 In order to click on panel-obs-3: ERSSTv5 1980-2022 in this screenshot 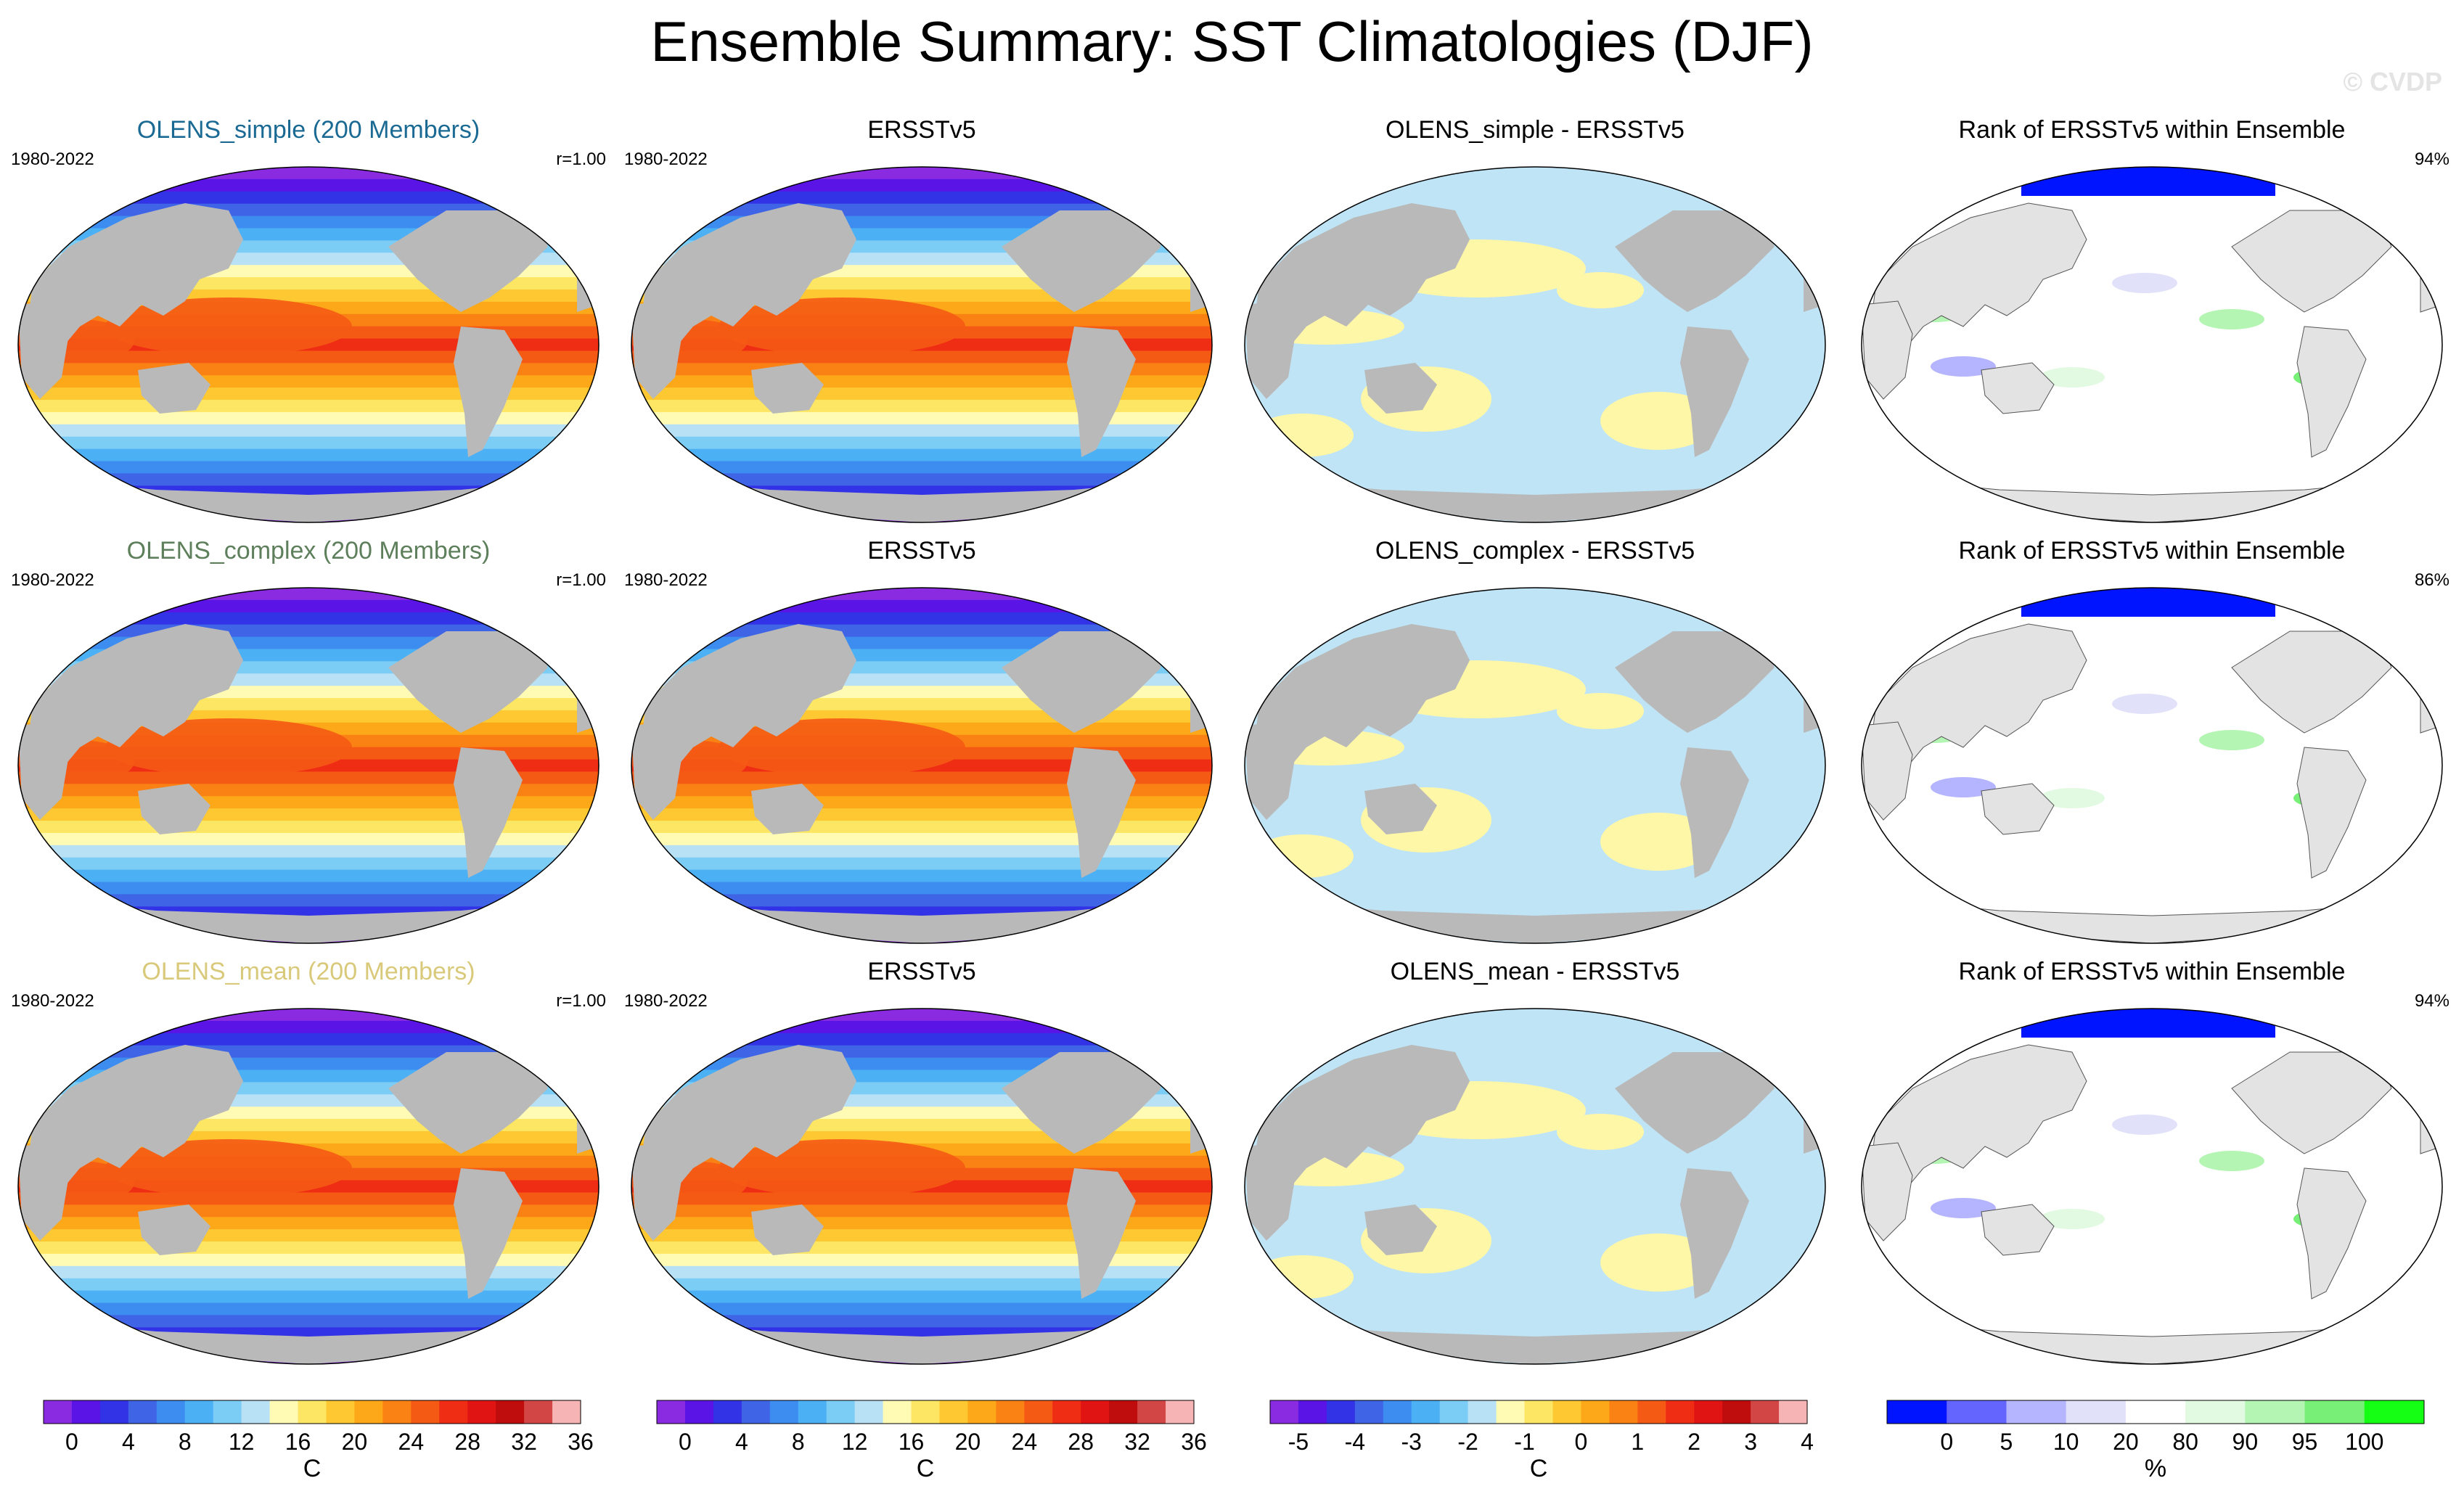, I will do `click(921, 1164)`.